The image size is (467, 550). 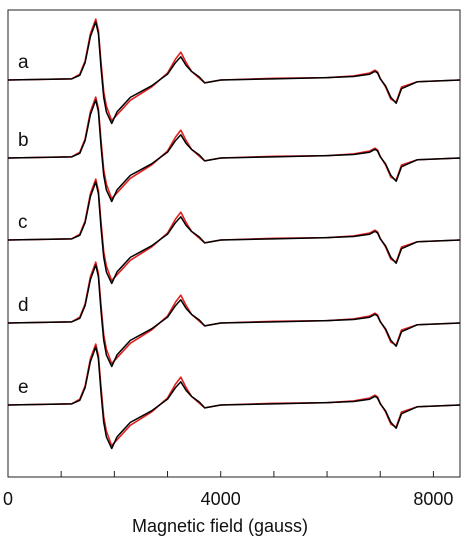 What do you see at coordinates (23, 222) in the screenshot?
I see `panel-label-c: c` at bounding box center [23, 222].